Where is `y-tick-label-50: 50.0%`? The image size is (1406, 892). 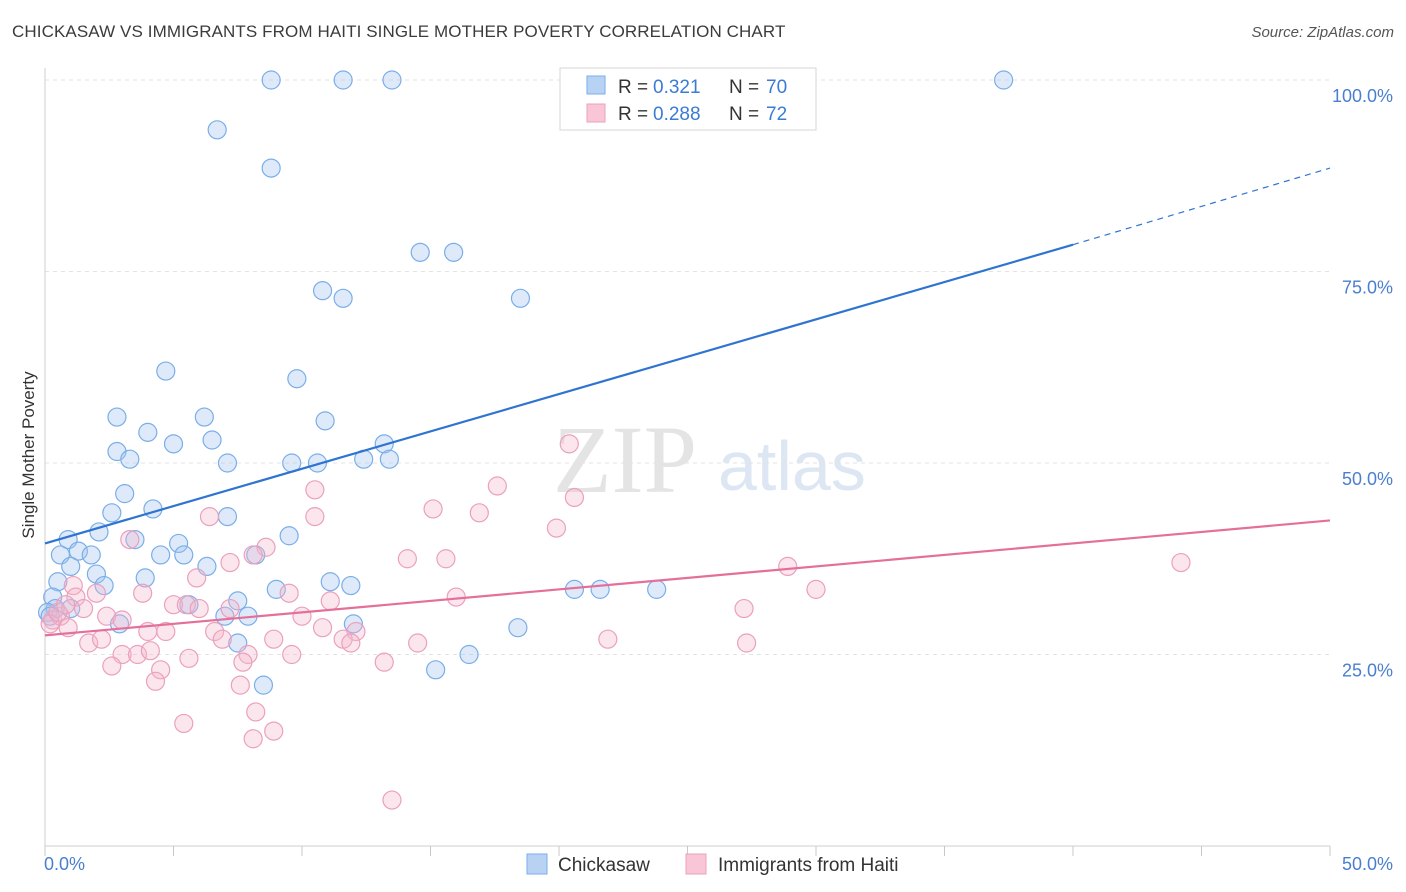 y-tick-label-50: 50.0% is located at coordinates (1367, 479).